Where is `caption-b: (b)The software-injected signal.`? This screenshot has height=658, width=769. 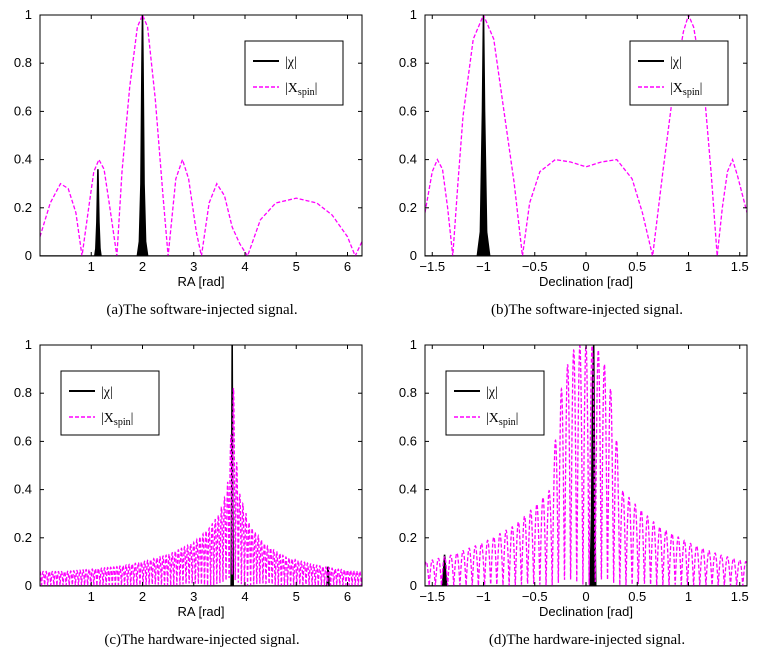 caption-b: (b)The software-injected signal. is located at coordinates (586, 310).